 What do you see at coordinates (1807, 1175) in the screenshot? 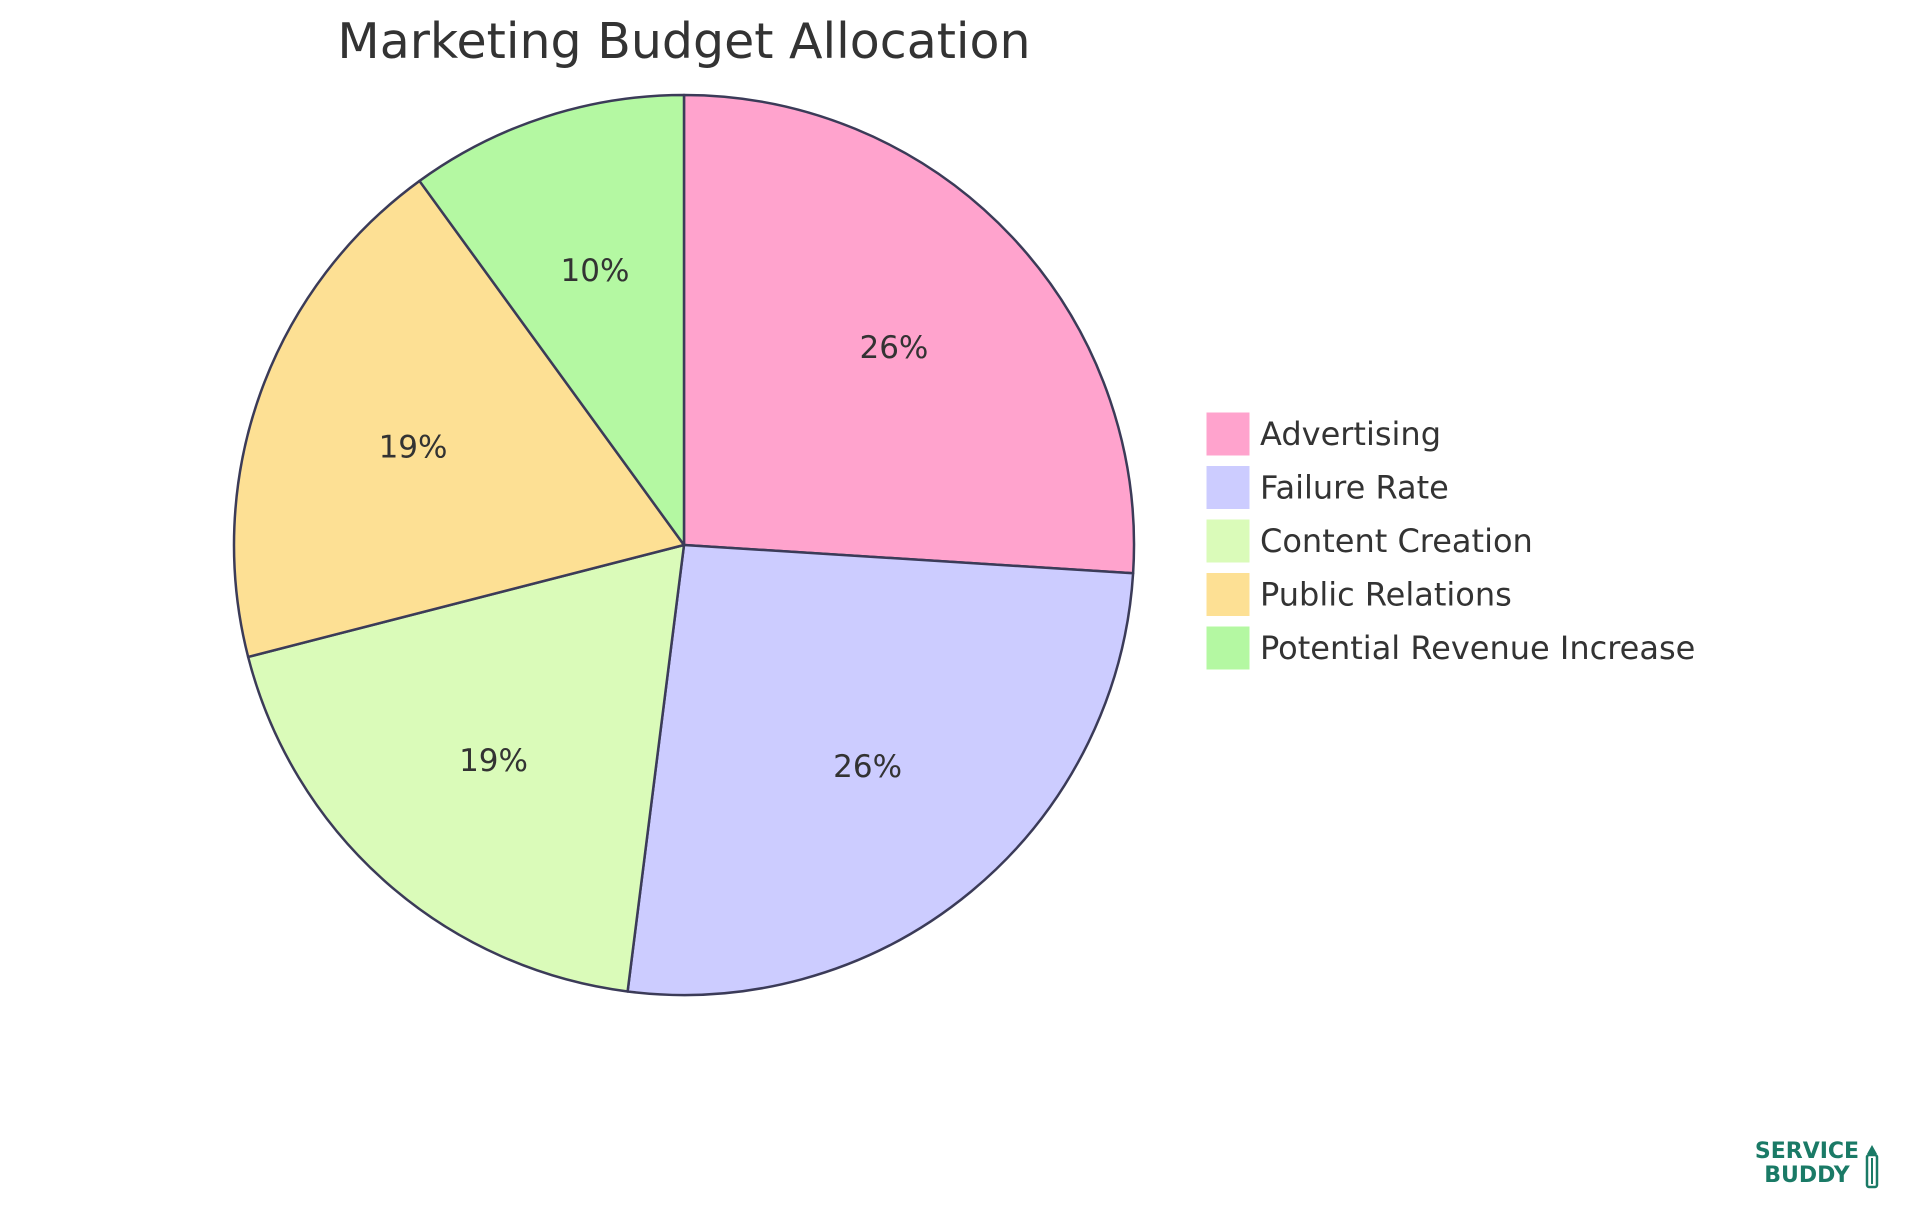
I see `logo-line-2: BUDDY` at bounding box center [1807, 1175].